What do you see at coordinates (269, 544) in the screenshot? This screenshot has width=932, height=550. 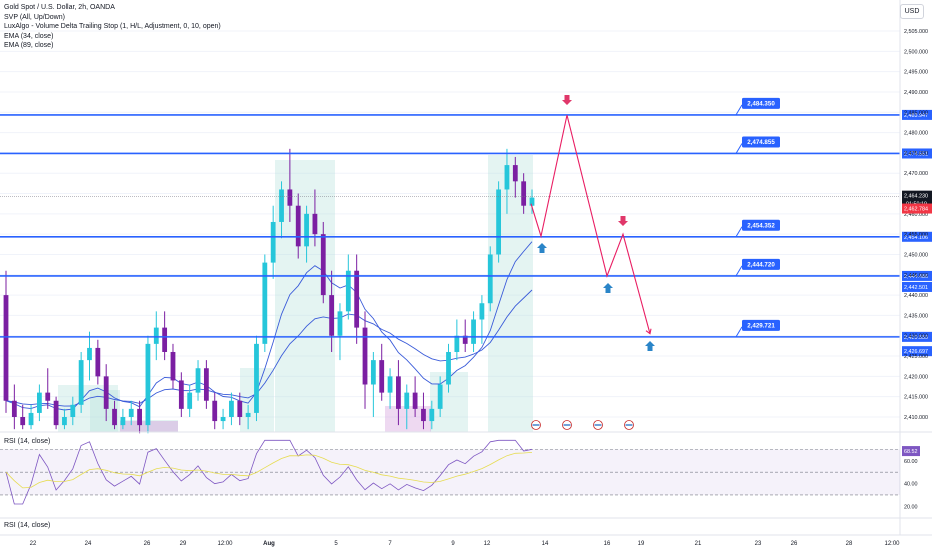 I see `time-tick-label: Aug` at bounding box center [269, 544].